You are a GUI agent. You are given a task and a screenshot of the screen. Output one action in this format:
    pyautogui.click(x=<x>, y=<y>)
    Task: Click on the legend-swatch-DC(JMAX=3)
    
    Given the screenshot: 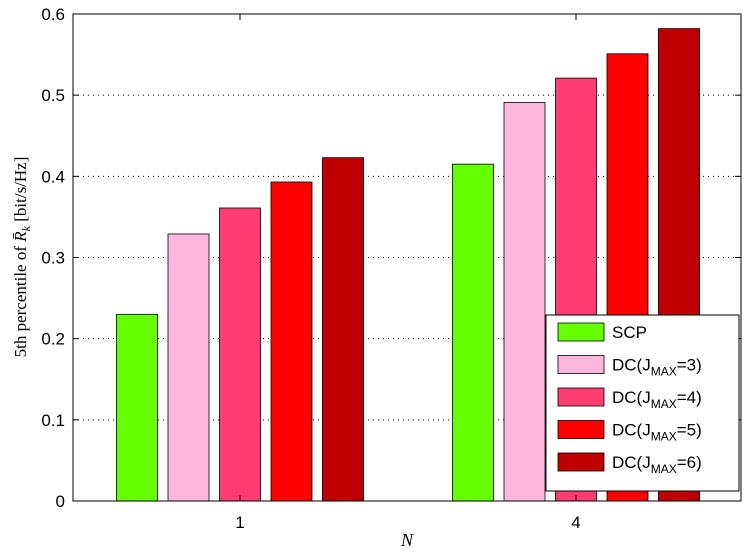 What is the action you would take?
    pyautogui.click(x=581, y=364)
    